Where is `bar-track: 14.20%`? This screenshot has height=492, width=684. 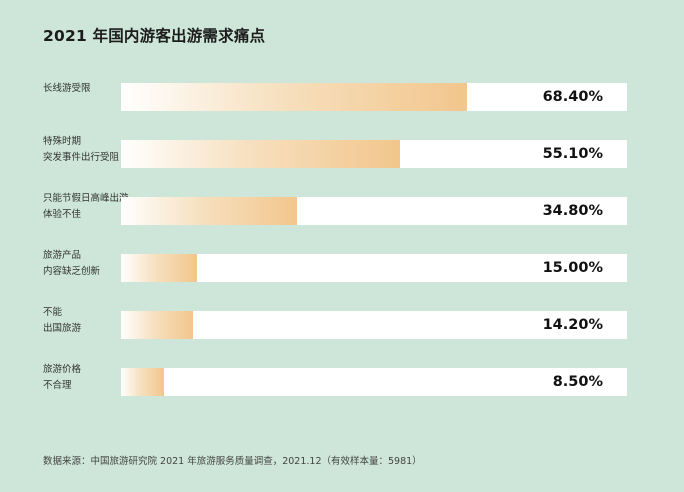 bar-track: 14.20% is located at coordinates (374, 325).